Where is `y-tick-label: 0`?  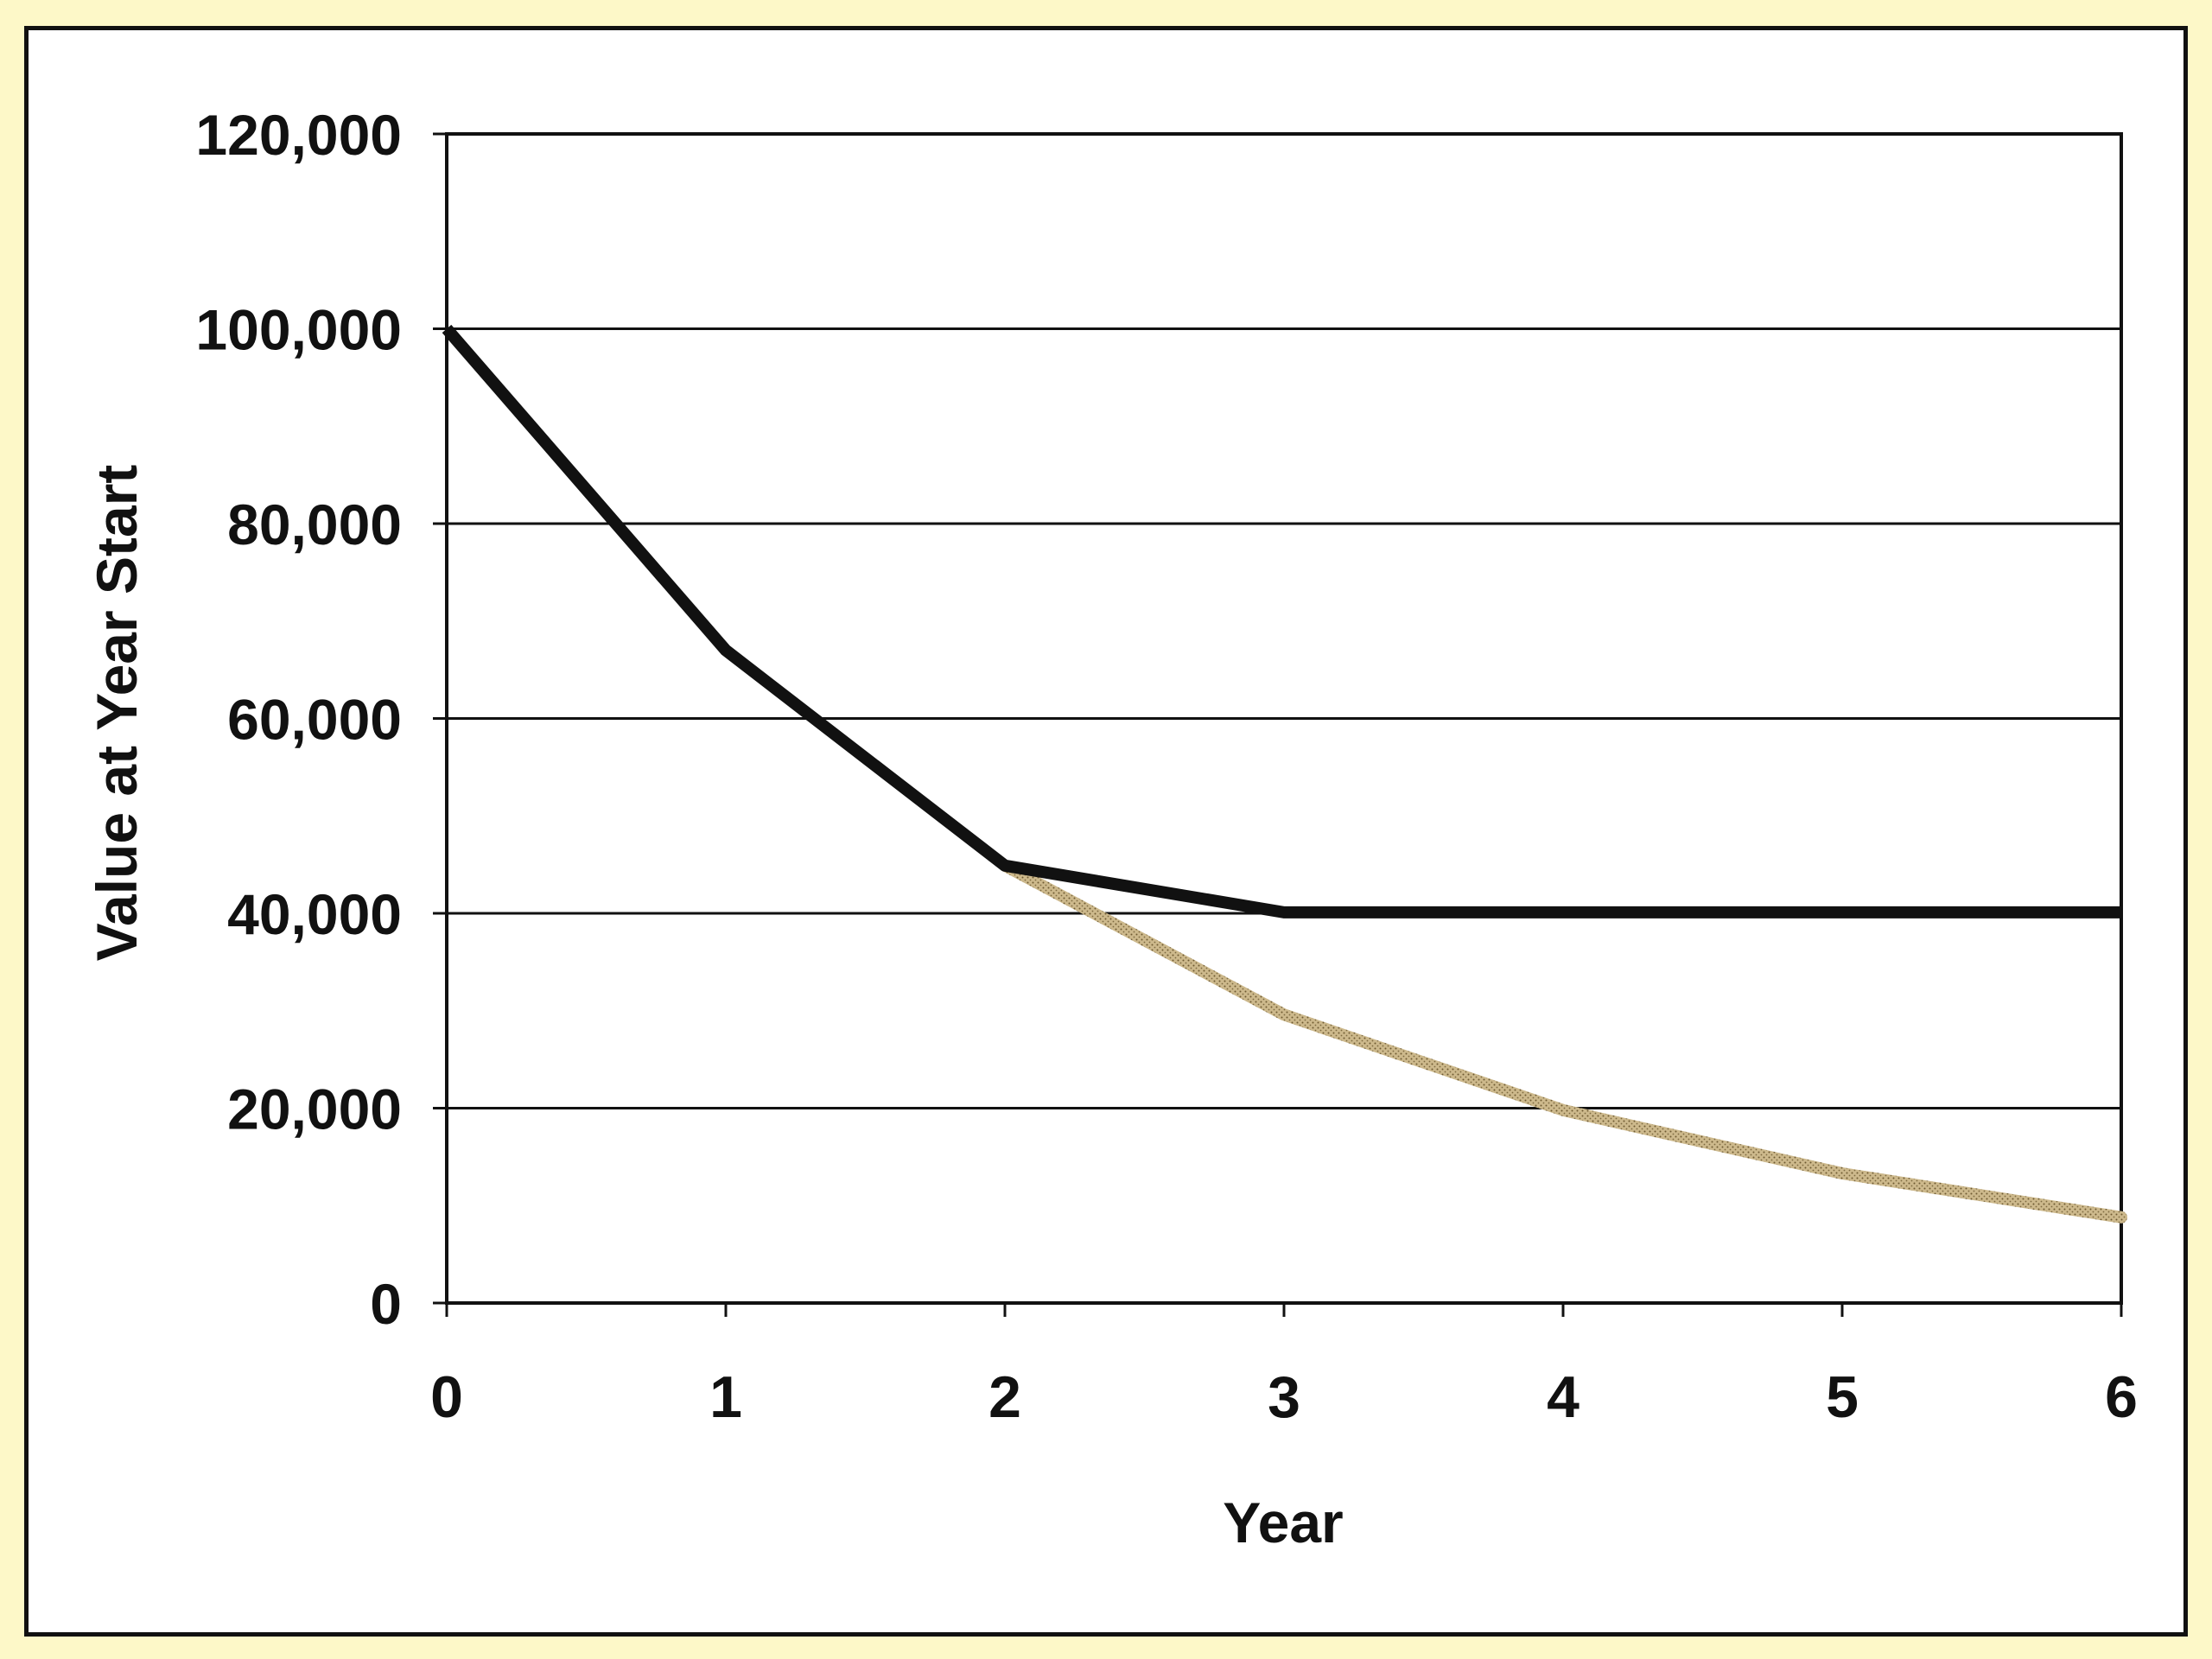 y-tick-label: 0 is located at coordinates (386, 1304).